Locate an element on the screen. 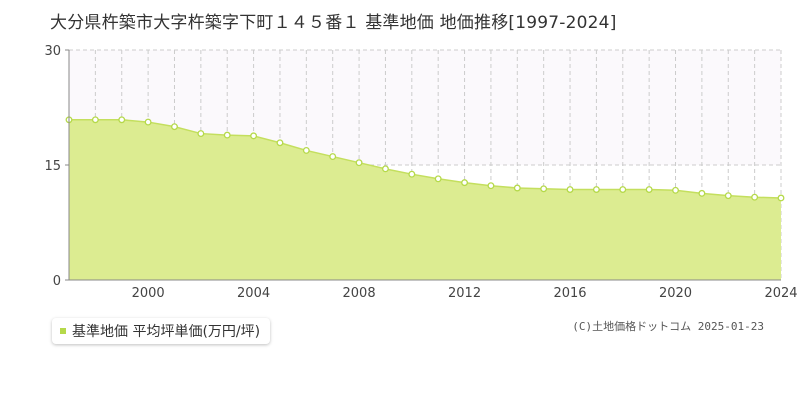  y-axis-ticks: 0 15 30 is located at coordinates (56, 166).